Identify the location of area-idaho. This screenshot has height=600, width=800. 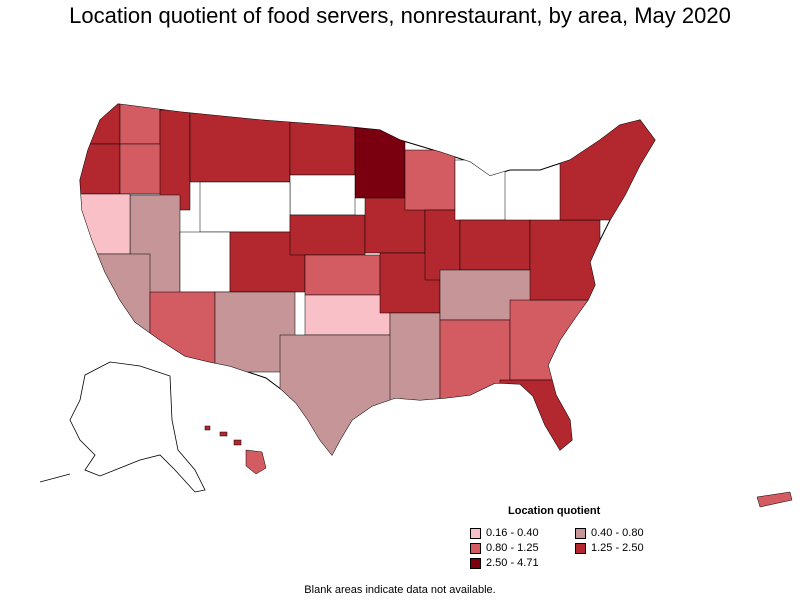
(175, 160).